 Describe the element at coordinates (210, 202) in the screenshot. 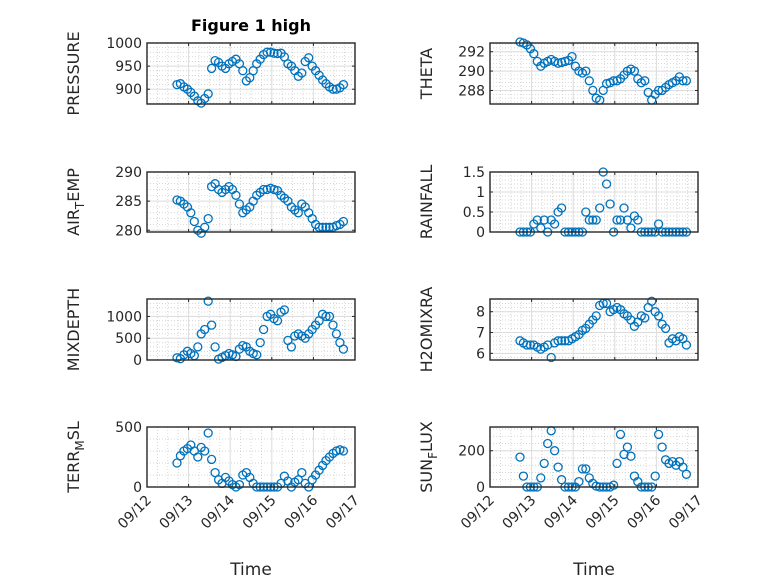

I see `subplot-air-temp: 280 285 290 AIRTEMP` at that location.